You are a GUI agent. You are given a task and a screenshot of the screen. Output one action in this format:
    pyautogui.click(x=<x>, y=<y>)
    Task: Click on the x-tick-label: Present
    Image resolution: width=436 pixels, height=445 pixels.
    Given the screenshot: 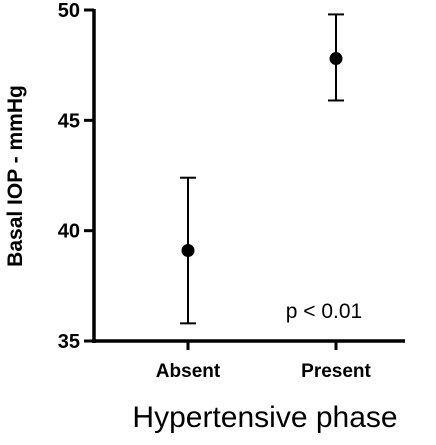 What is the action you would take?
    pyautogui.click(x=336, y=371)
    